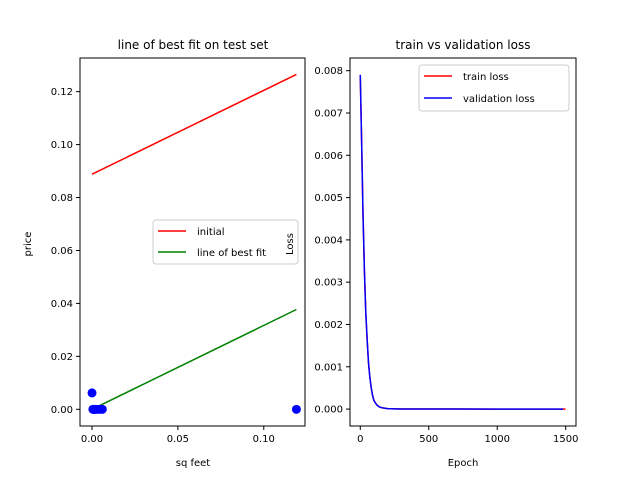  Describe the element at coordinates (193, 45) in the screenshot. I see `left-chart-title: line of best fit on test set` at that location.